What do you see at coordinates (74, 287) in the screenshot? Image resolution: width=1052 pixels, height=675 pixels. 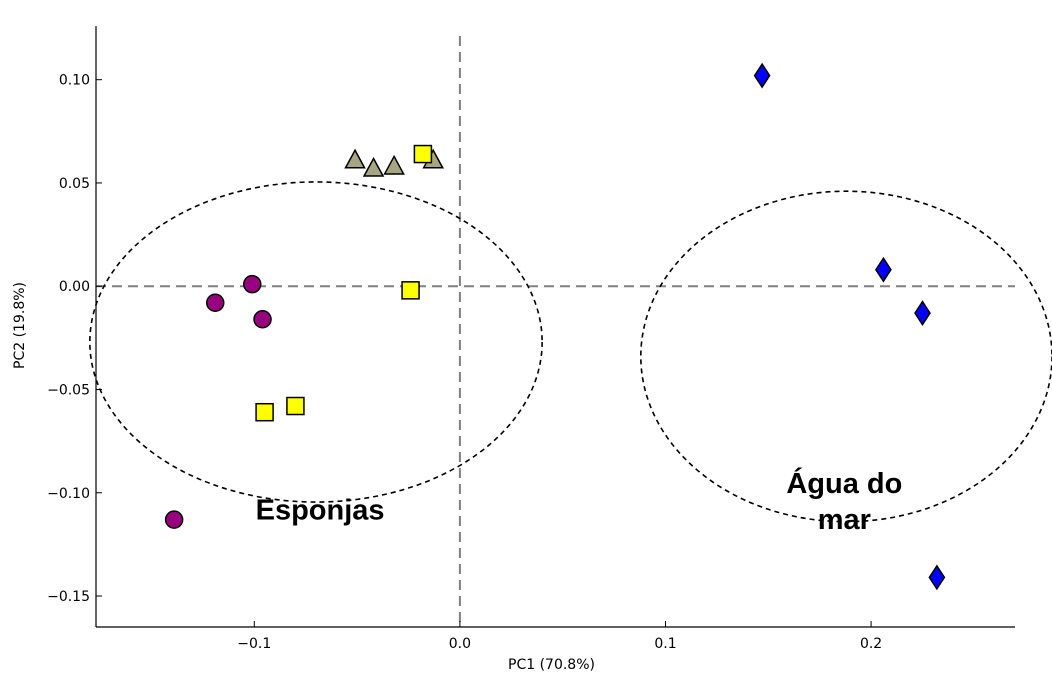 I see `y-tick-label: 0.00` at bounding box center [74, 287].